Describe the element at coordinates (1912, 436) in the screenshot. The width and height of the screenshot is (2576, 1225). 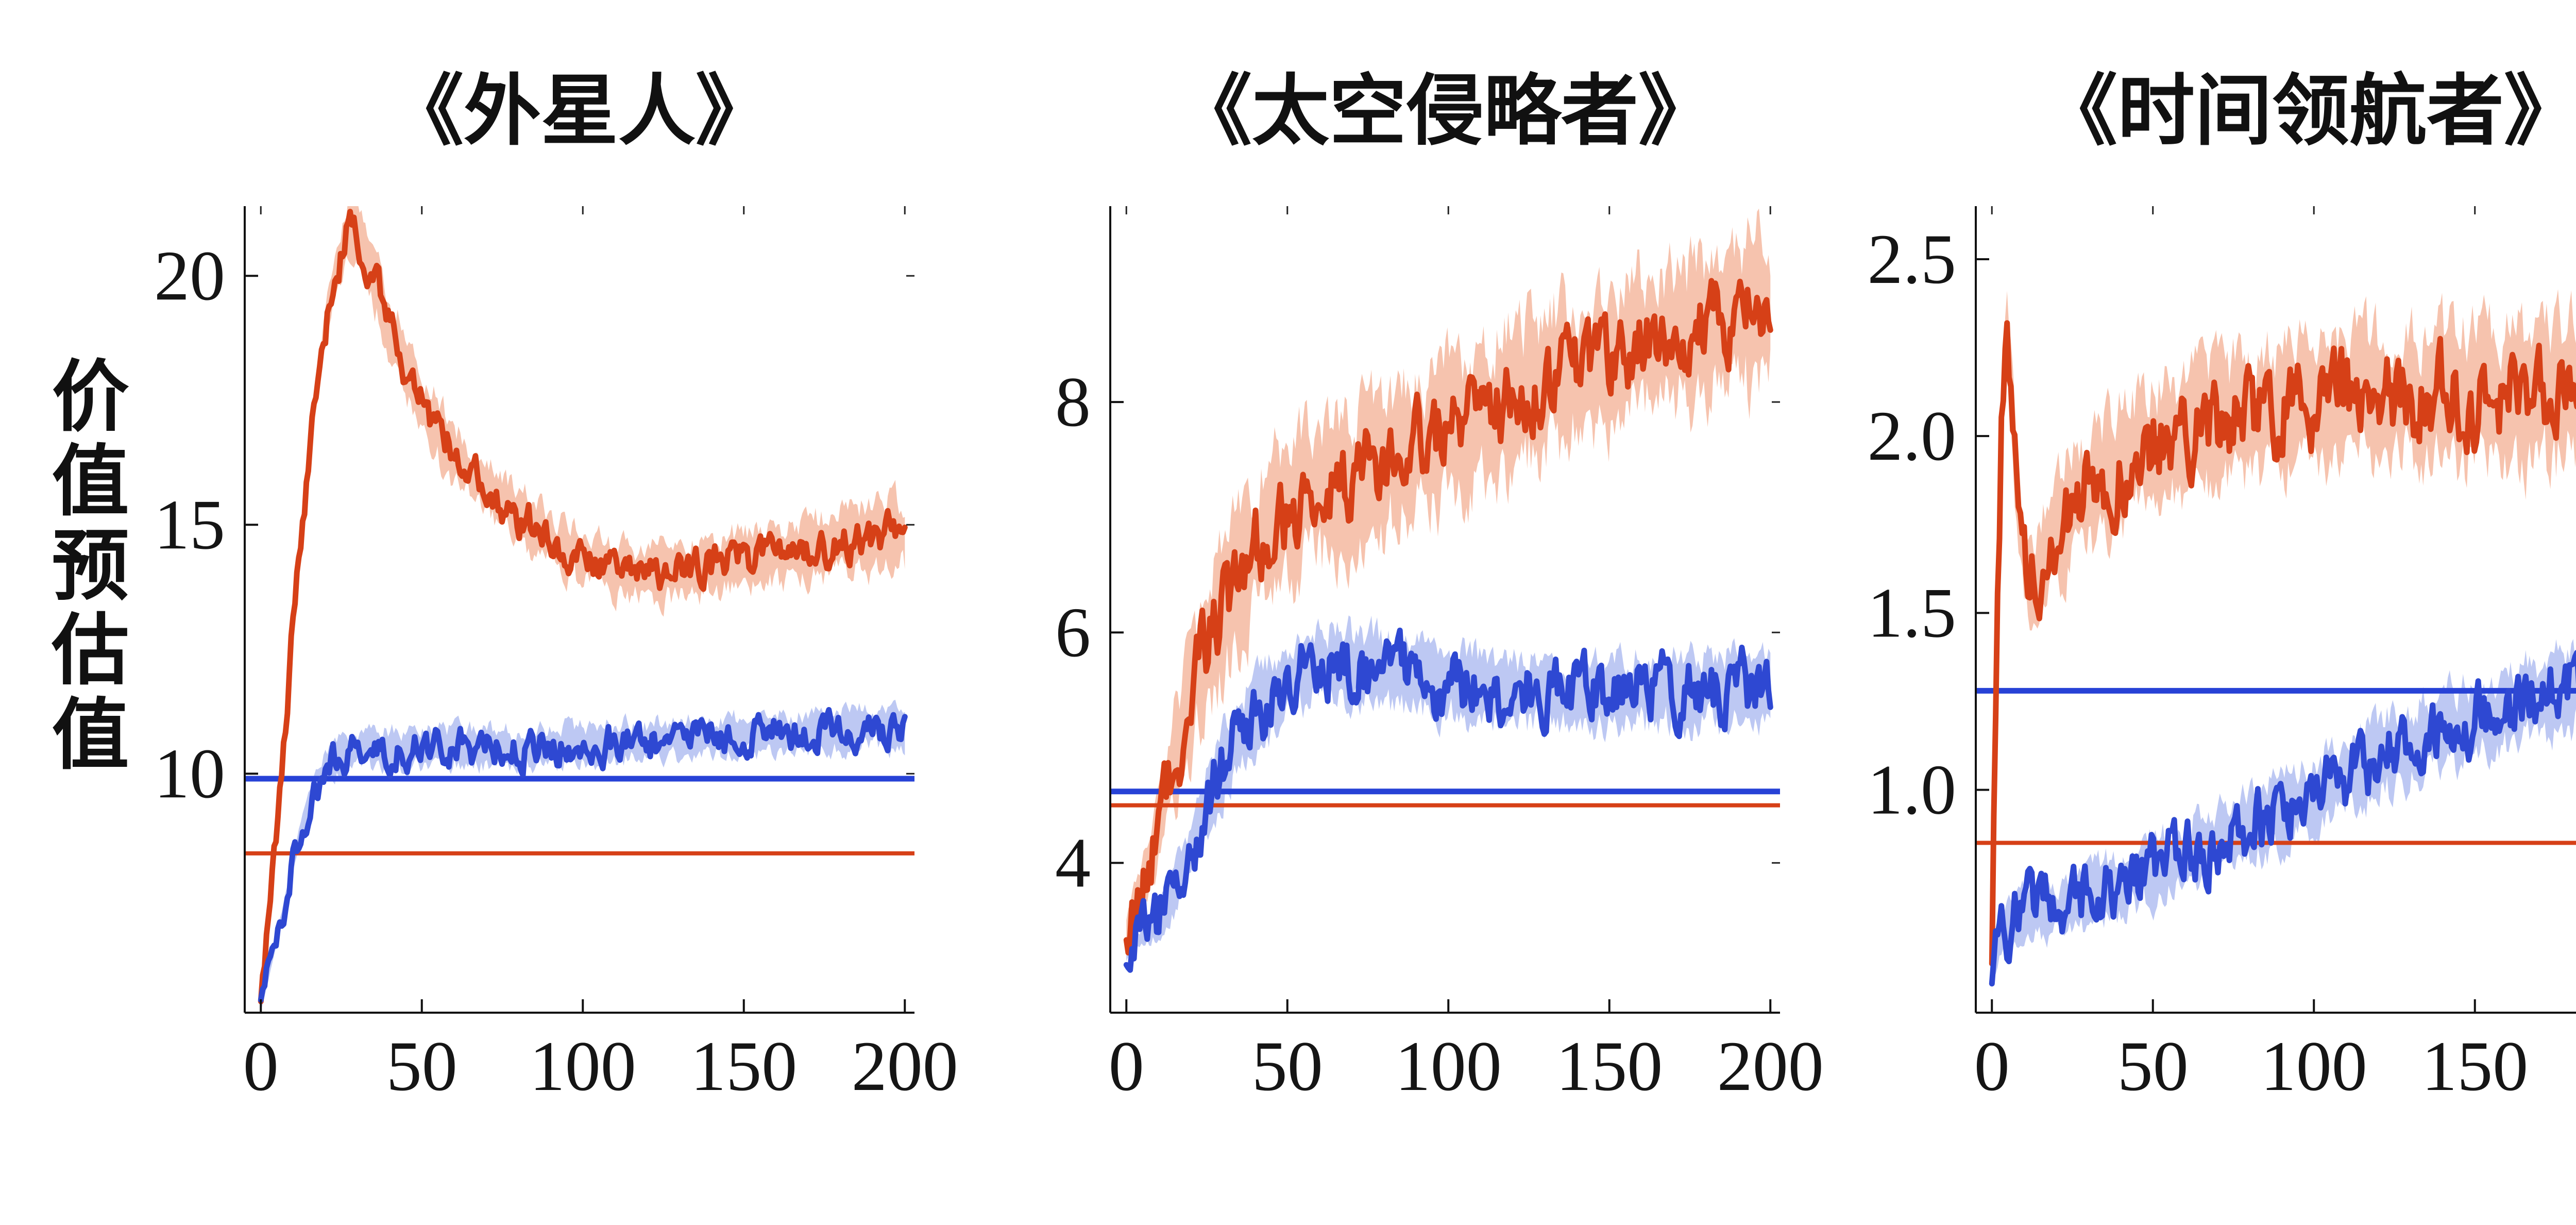
I see `y-tick-label: 2.0` at that location.